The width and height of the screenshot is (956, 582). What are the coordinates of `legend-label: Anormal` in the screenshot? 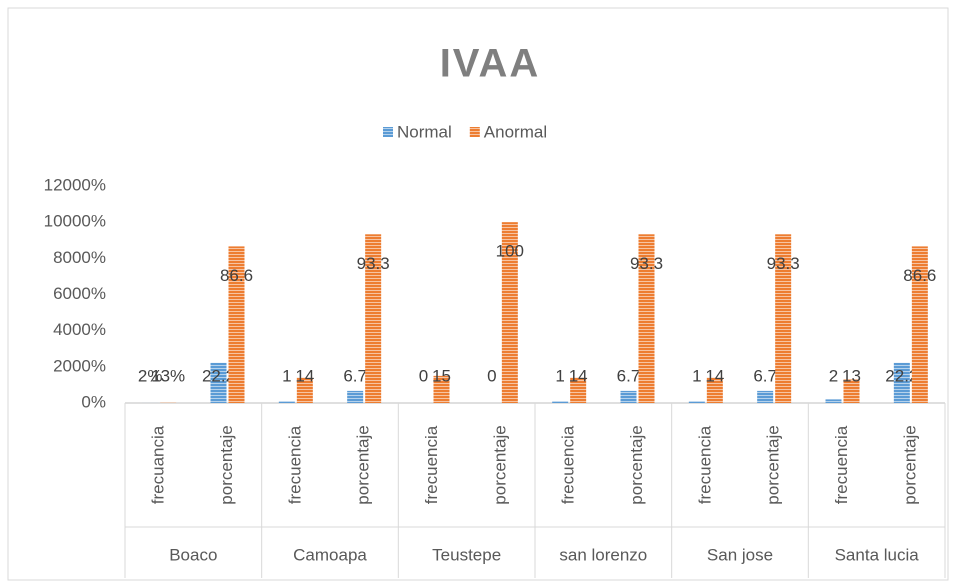 It's located at (515, 131).